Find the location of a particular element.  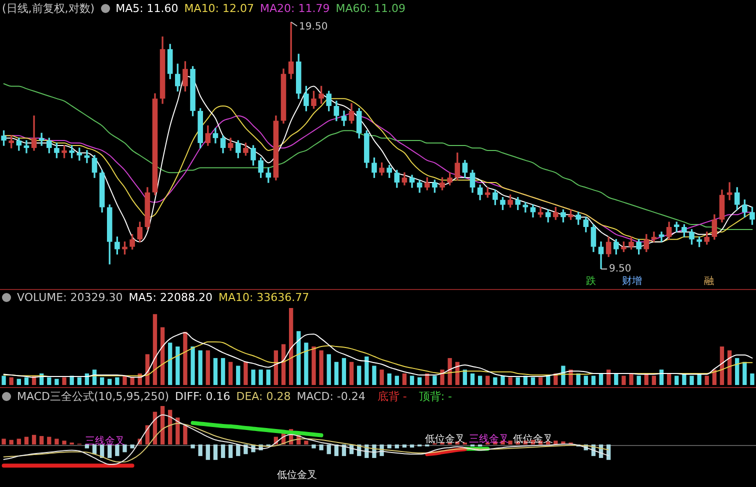

annotation: 9.50 is located at coordinates (620, 269).